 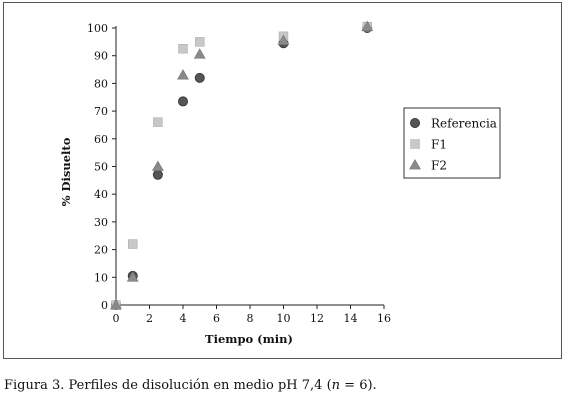 What do you see at coordinates (464, 124) in the screenshot?
I see `legend-label-referencia: Referencia` at bounding box center [464, 124].